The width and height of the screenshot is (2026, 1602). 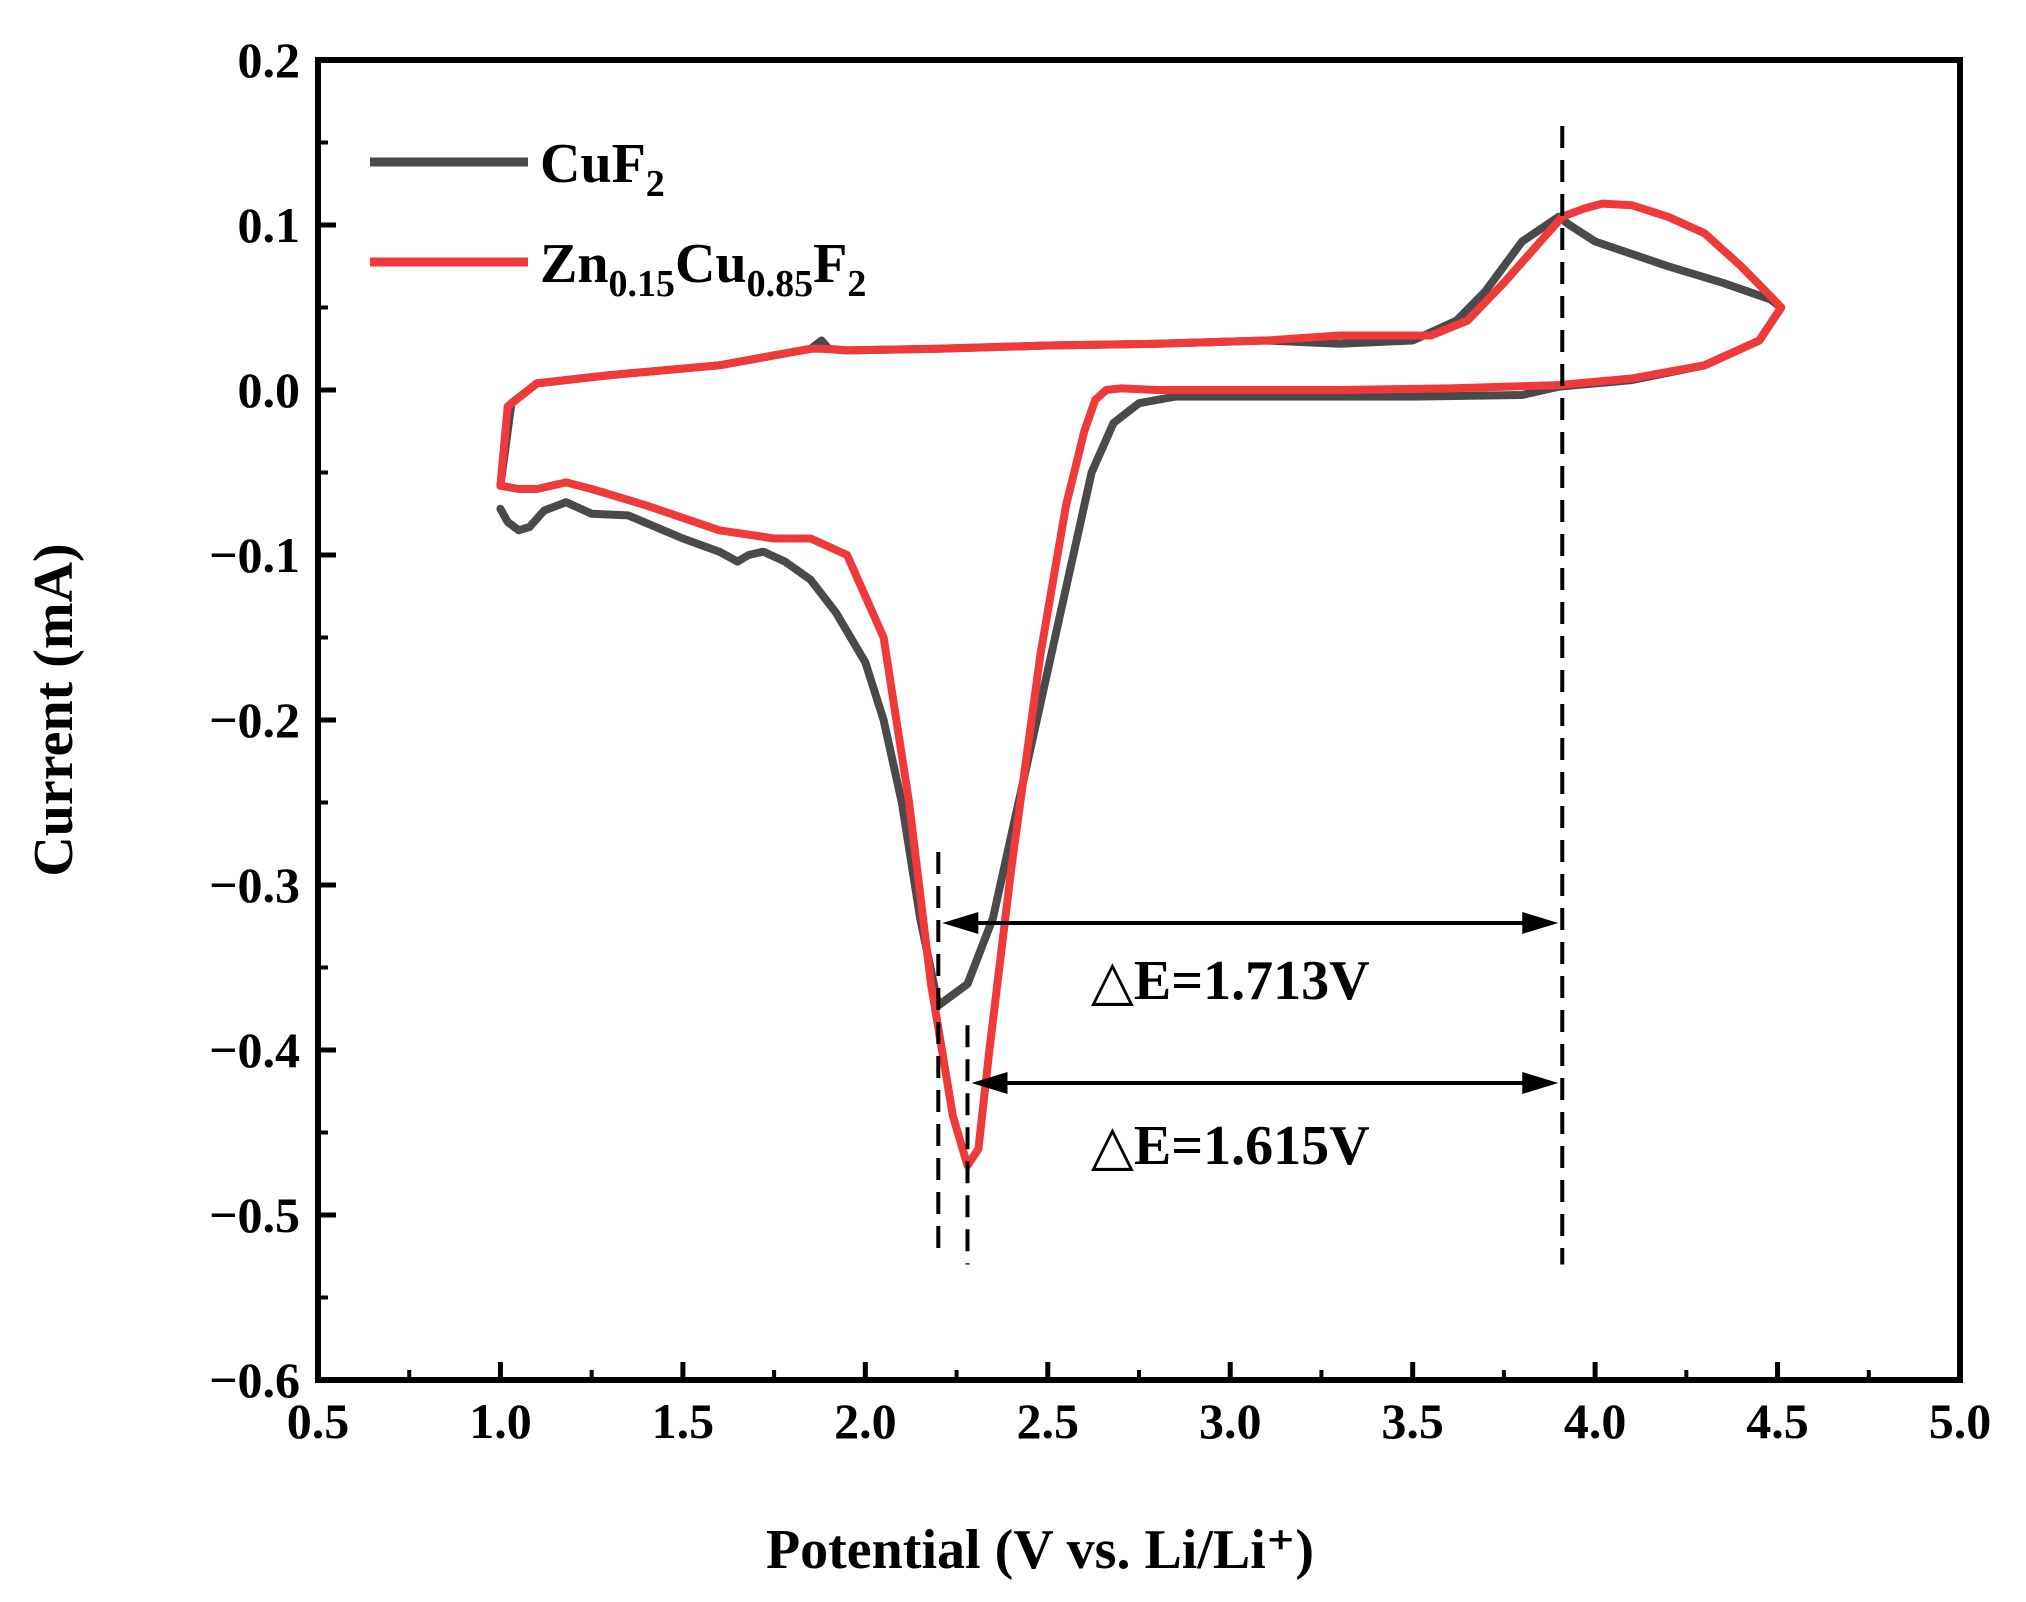 I want to click on y-tick-label: 0.1, so click(x=269, y=225).